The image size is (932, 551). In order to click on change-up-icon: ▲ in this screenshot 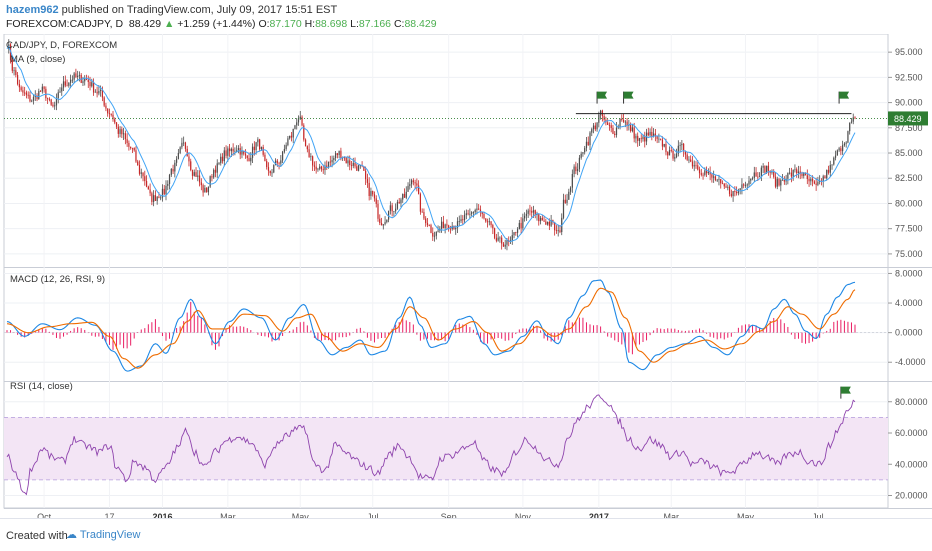, I will do `click(169, 24)`.